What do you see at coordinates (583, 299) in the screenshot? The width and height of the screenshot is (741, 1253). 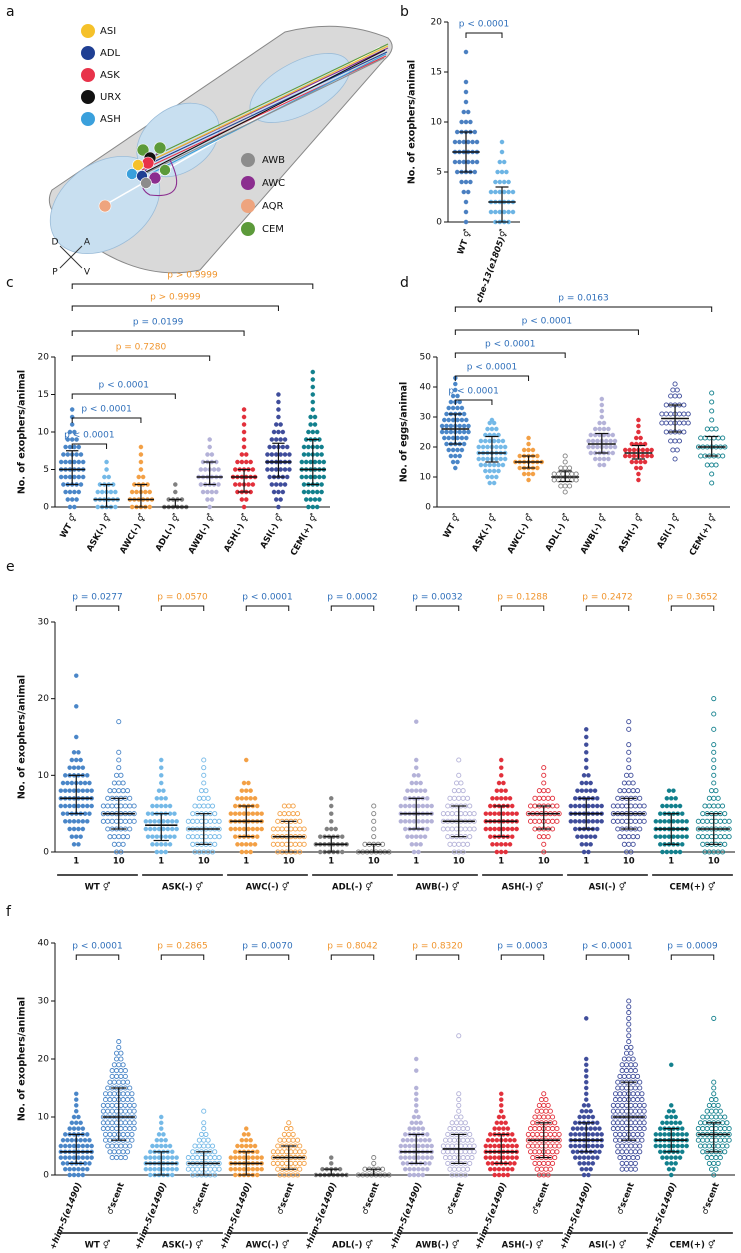 I see `p-value: p = 0.0163` at bounding box center [583, 299].